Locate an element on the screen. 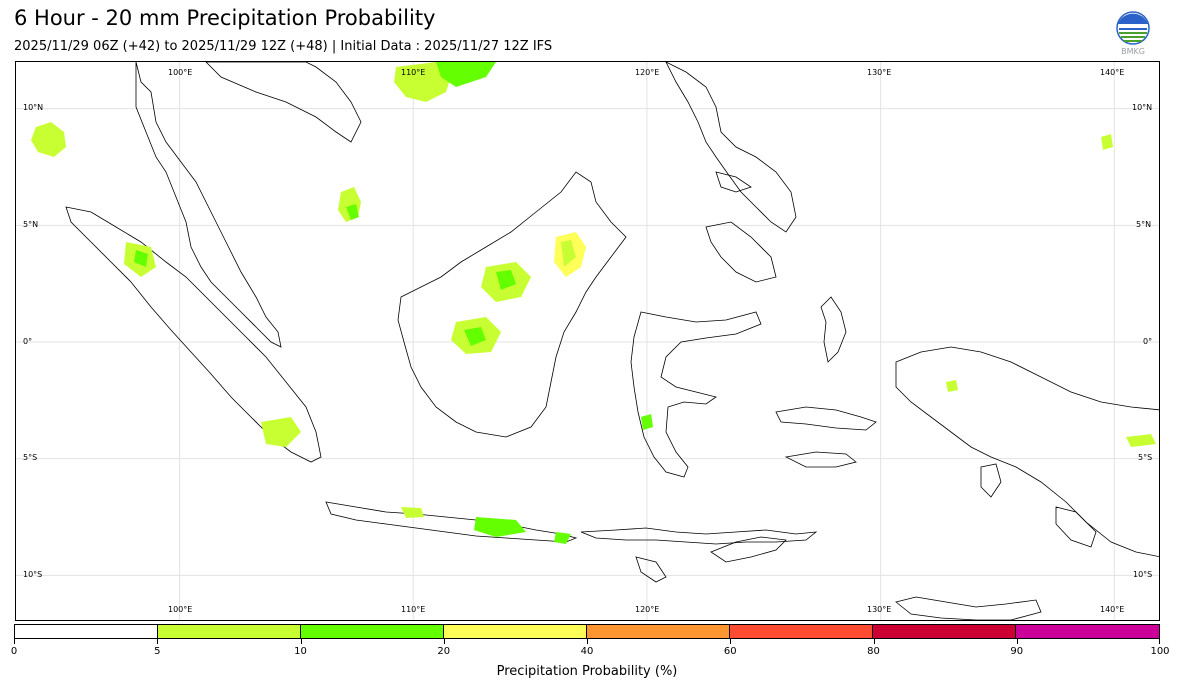  lat-label-right: 10°N is located at coordinates (1142, 107).